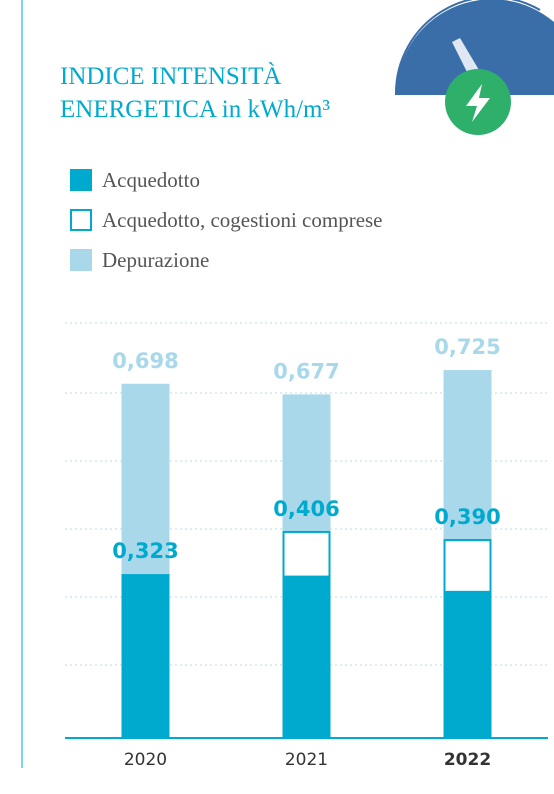 Image resolution: width=554 pixels, height=794 pixels. I want to click on legend-item: Acquedotto, cogestioni comprese, so click(226, 220).